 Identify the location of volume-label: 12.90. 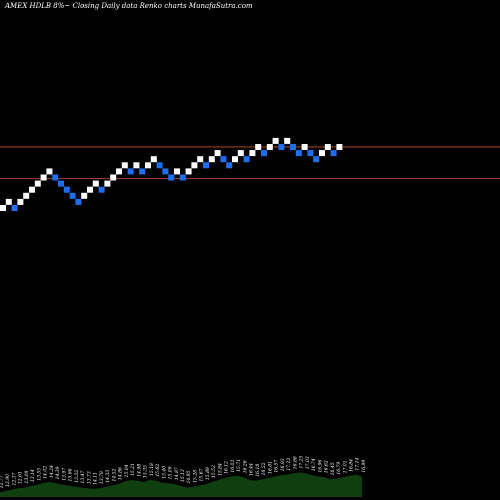
(8, 480).